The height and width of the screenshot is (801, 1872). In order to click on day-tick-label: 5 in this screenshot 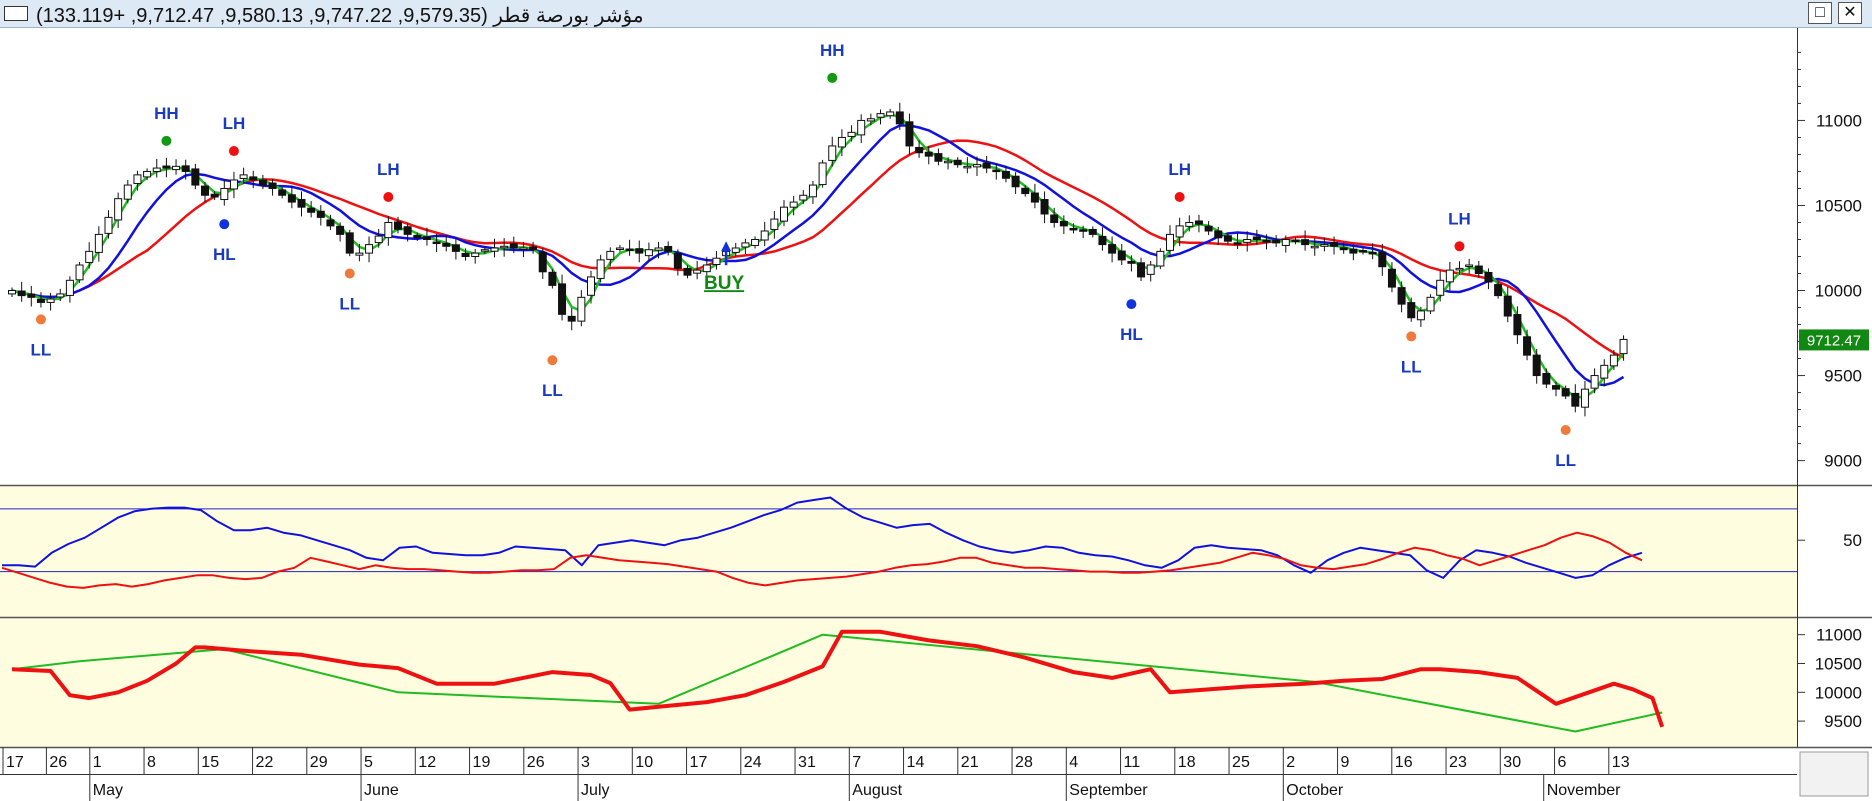, I will do `click(368, 762)`.